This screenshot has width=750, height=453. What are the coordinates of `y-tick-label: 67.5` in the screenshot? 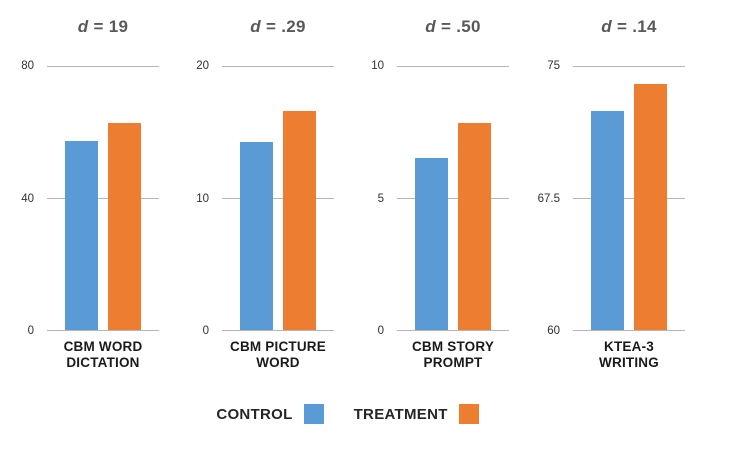 It's located at (548, 198).